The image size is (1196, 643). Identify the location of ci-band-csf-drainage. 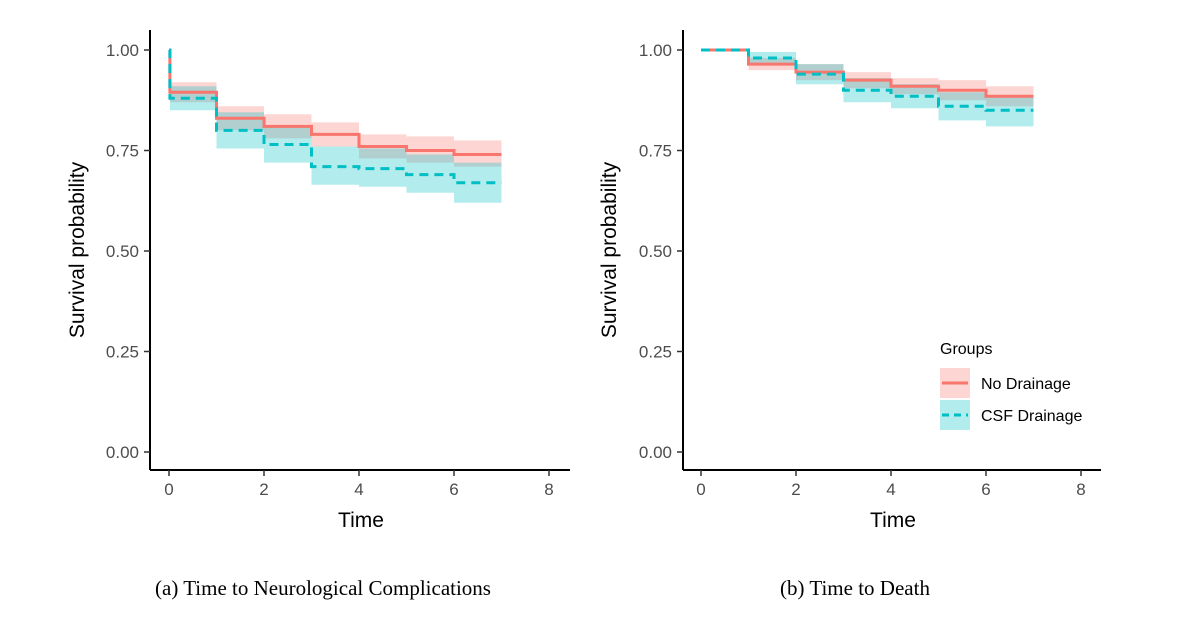
(335, 126).